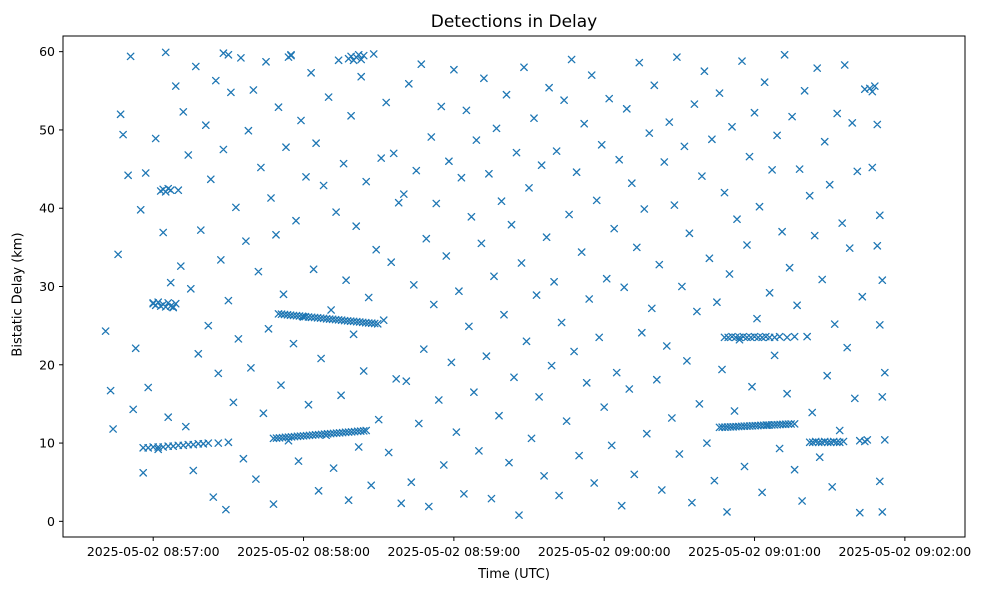 The image size is (988, 590). Describe the element at coordinates (47, 443) in the screenshot. I see `y-tick-label: 10` at that location.